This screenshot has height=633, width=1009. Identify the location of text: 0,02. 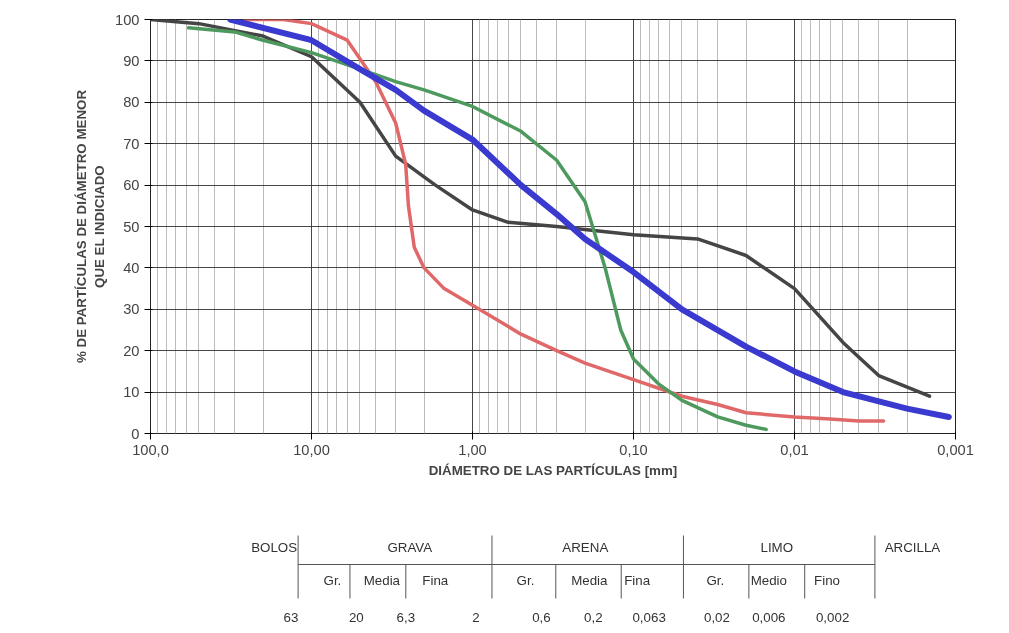
(716, 617).